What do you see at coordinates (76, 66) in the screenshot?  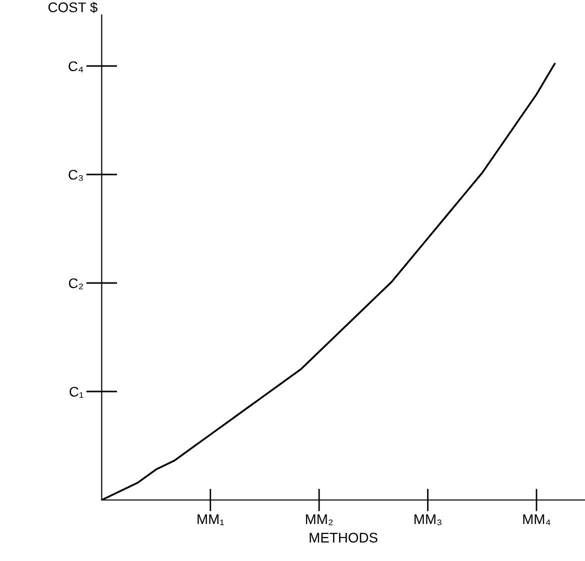 I see `text: C₄` at bounding box center [76, 66].